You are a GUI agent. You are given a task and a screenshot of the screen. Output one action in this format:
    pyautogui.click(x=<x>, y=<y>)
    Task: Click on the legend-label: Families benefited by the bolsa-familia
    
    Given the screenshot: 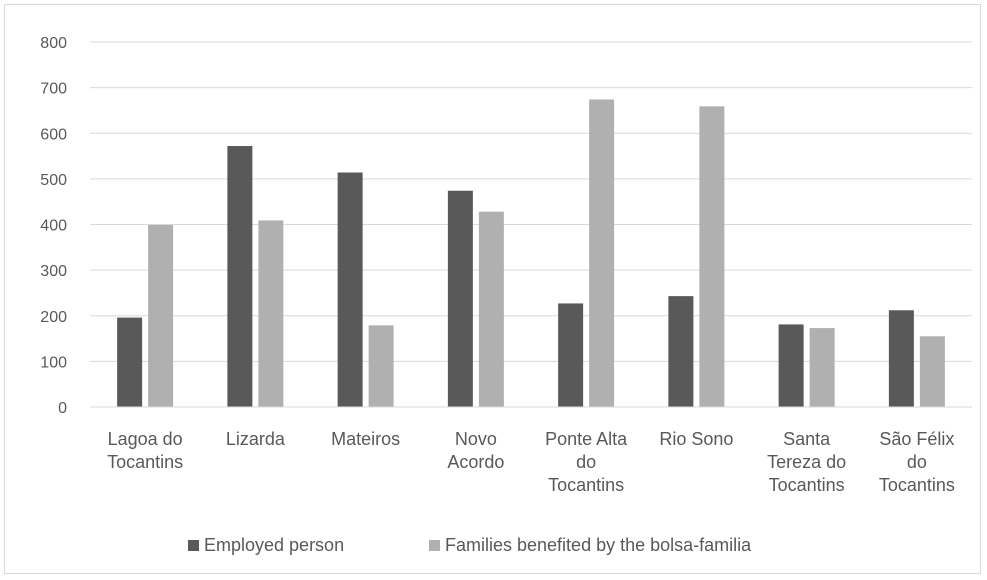 What is the action you would take?
    pyautogui.click(x=598, y=545)
    